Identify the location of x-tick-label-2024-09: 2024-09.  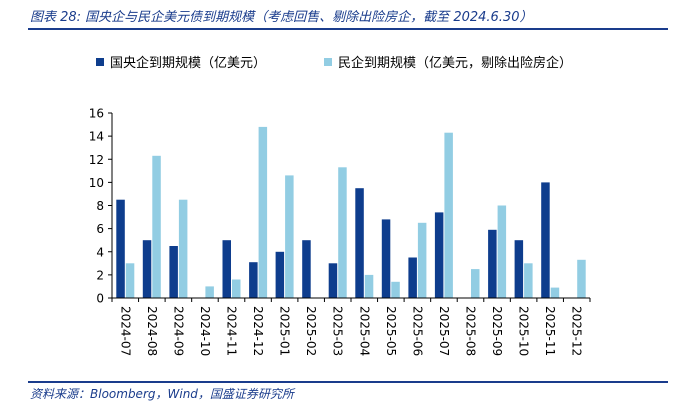
(178, 331).